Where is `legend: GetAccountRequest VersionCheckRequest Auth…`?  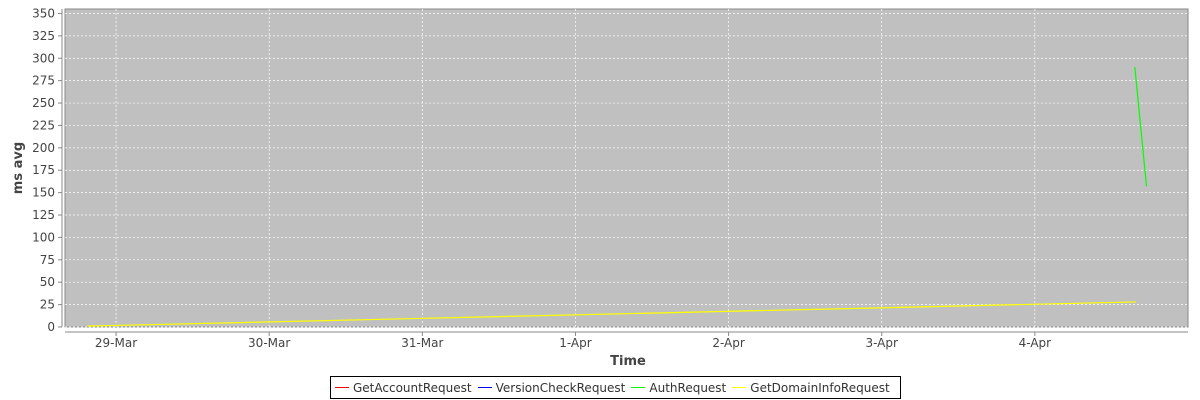 legend: GetAccountRequest VersionCheckRequest Auth… is located at coordinates (615, 387).